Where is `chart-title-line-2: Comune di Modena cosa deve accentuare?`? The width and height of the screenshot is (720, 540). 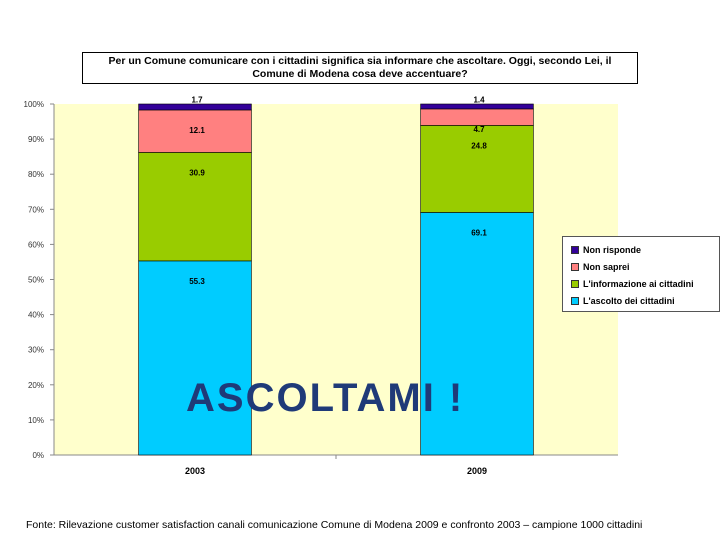
chart-title-line-2: Comune di Modena cosa deve accentuare? is located at coordinates (360, 74).